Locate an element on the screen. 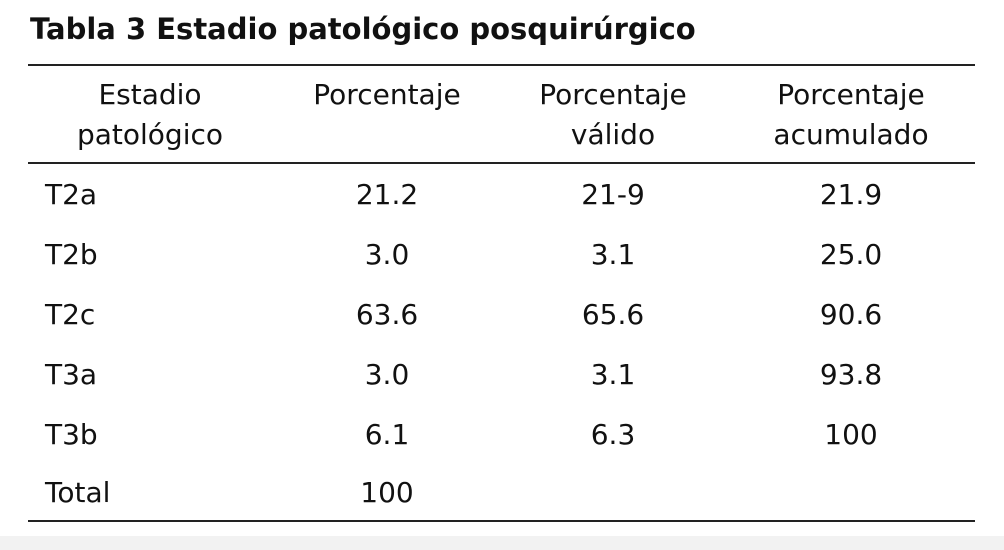  row-label: T2c is located at coordinates (70, 314).